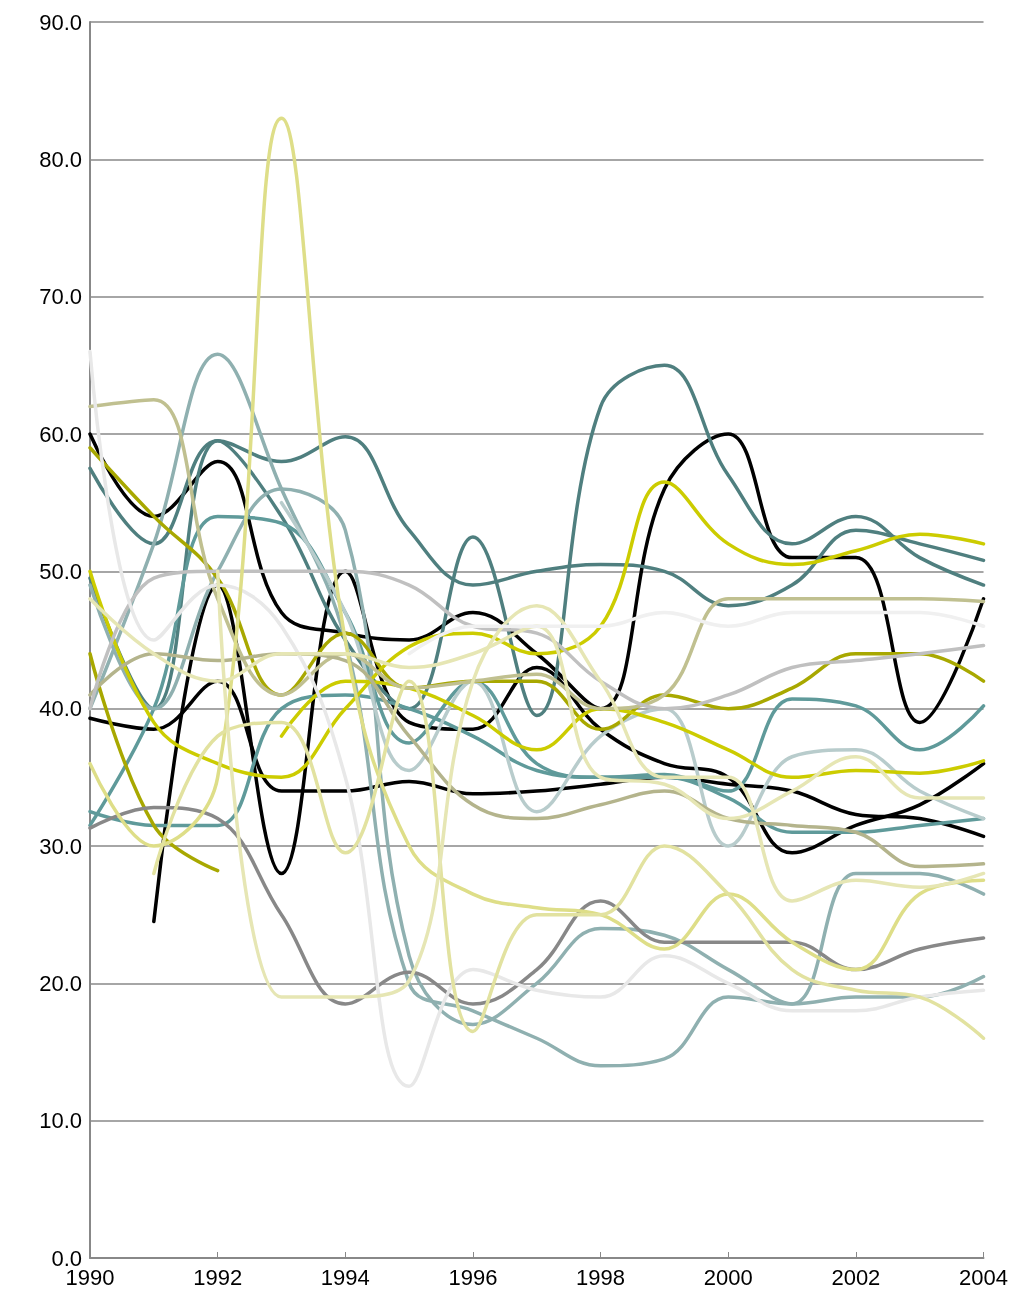  Describe the element at coordinates (60, 983) in the screenshot. I see `y-tick-label: 20.0` at that location.